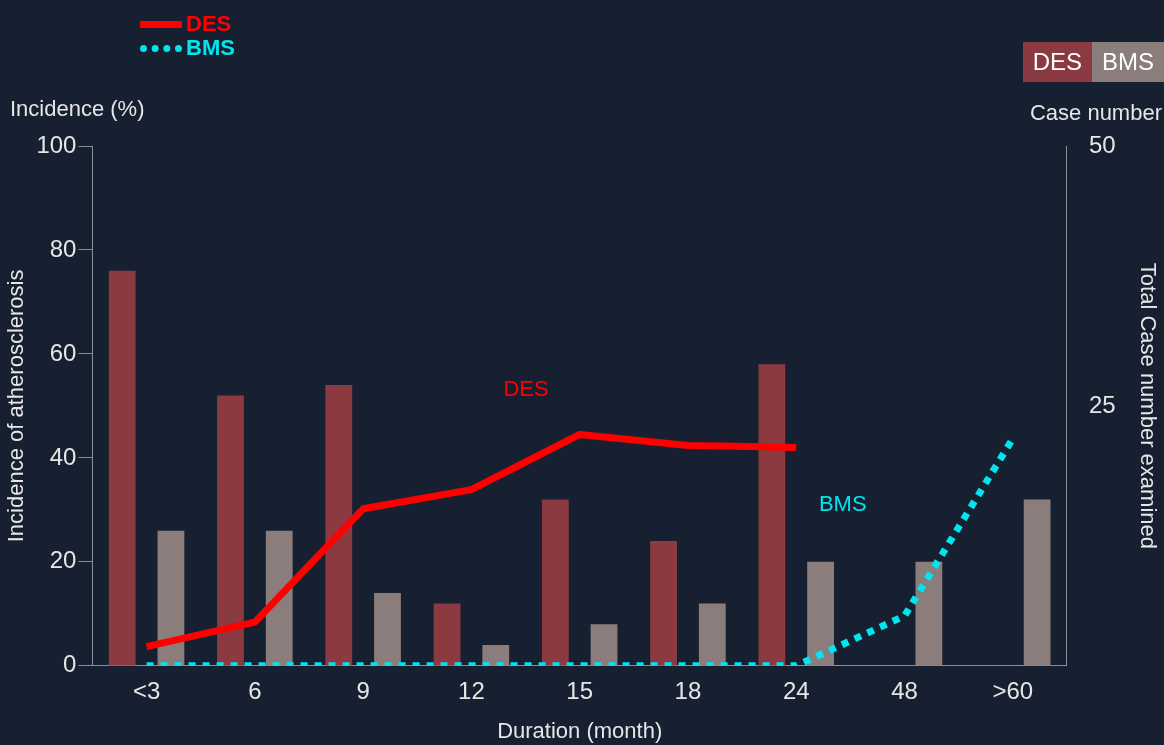  What do you see at coordinates (904, 690) in the screenshot?
I see `x-tick-label: 48` at bounding box center [904, 690].